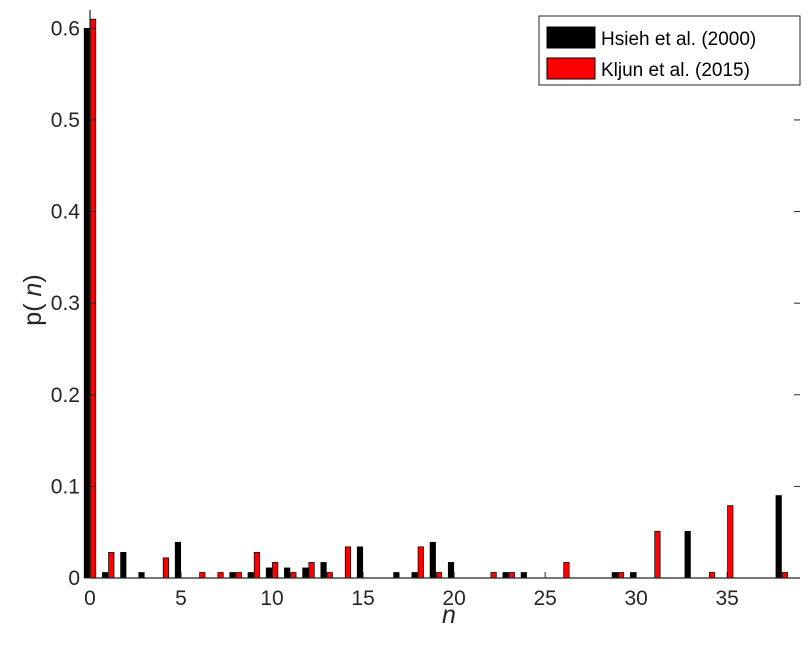 The image size is (809, 655). Describe the element at coordinates (784, 575) in the screenshot. I see `bar-series1-x38` at that location.